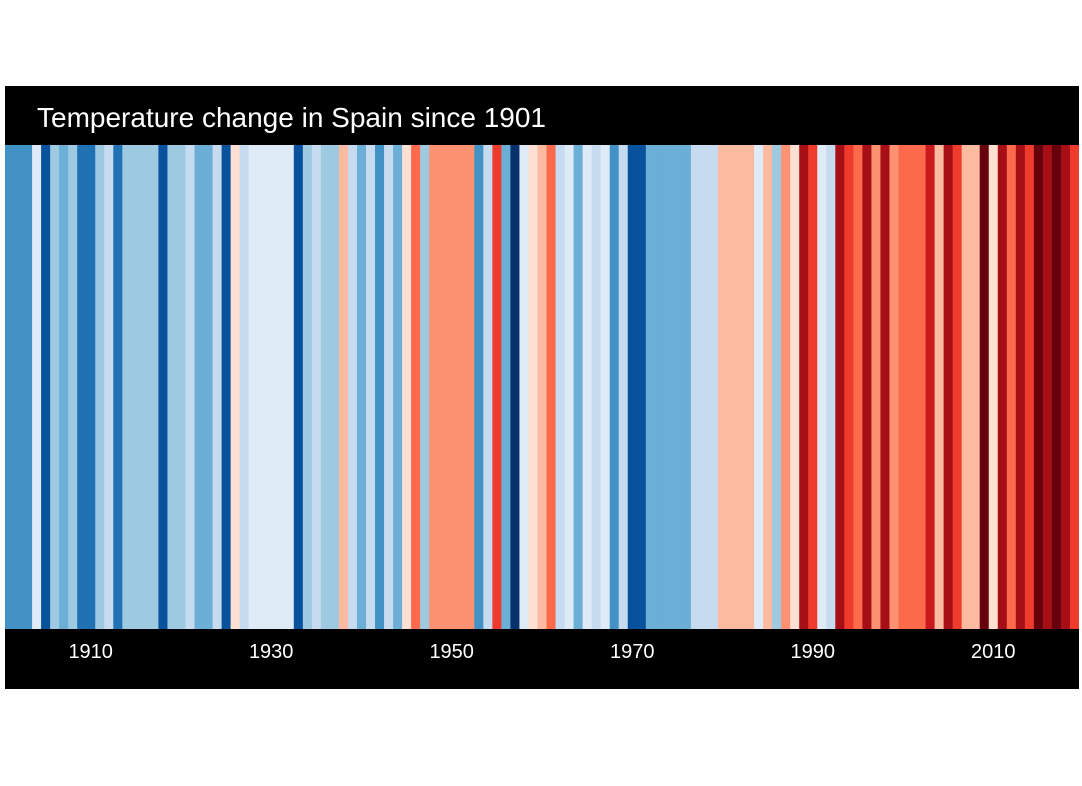 The image size is (1082, 786). I want to click on stripe-2014, so click(1029, 387).